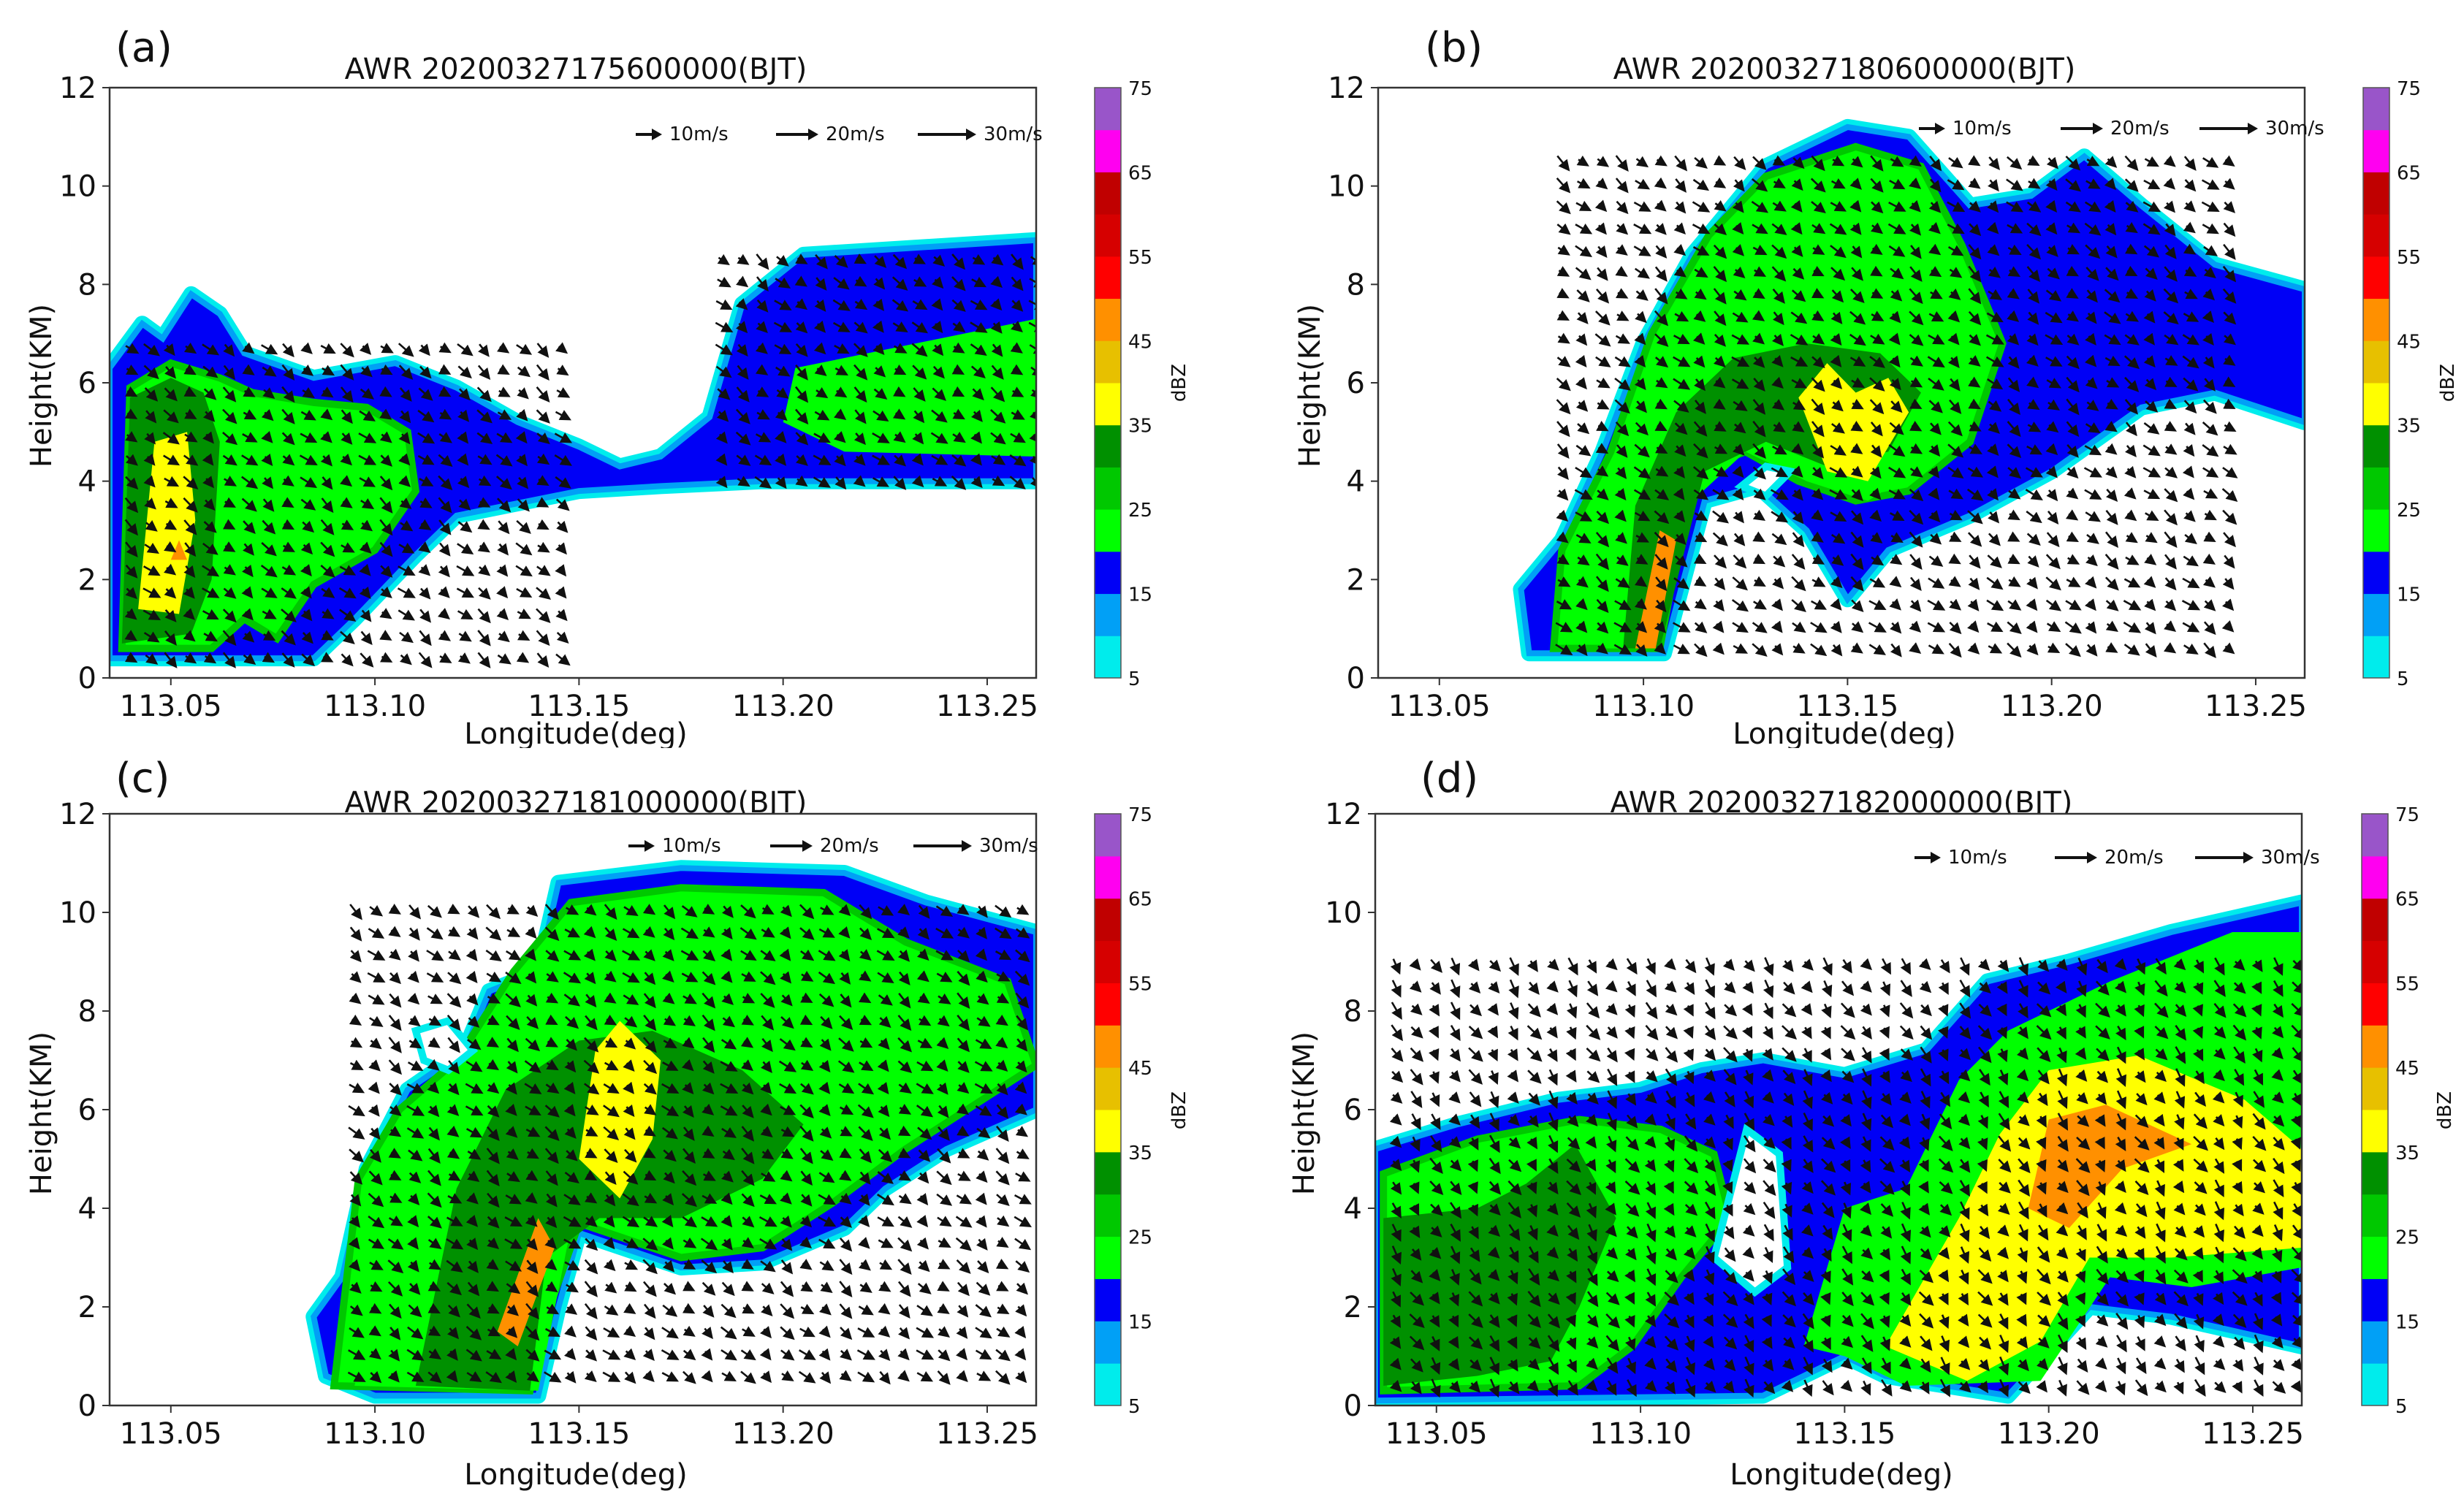 This screenshot has height=1499, width=2464. What do you see at coordinates (142, 778) in the screenshot?
I see `panel-label: (c)` at bounding box center [142, 778].